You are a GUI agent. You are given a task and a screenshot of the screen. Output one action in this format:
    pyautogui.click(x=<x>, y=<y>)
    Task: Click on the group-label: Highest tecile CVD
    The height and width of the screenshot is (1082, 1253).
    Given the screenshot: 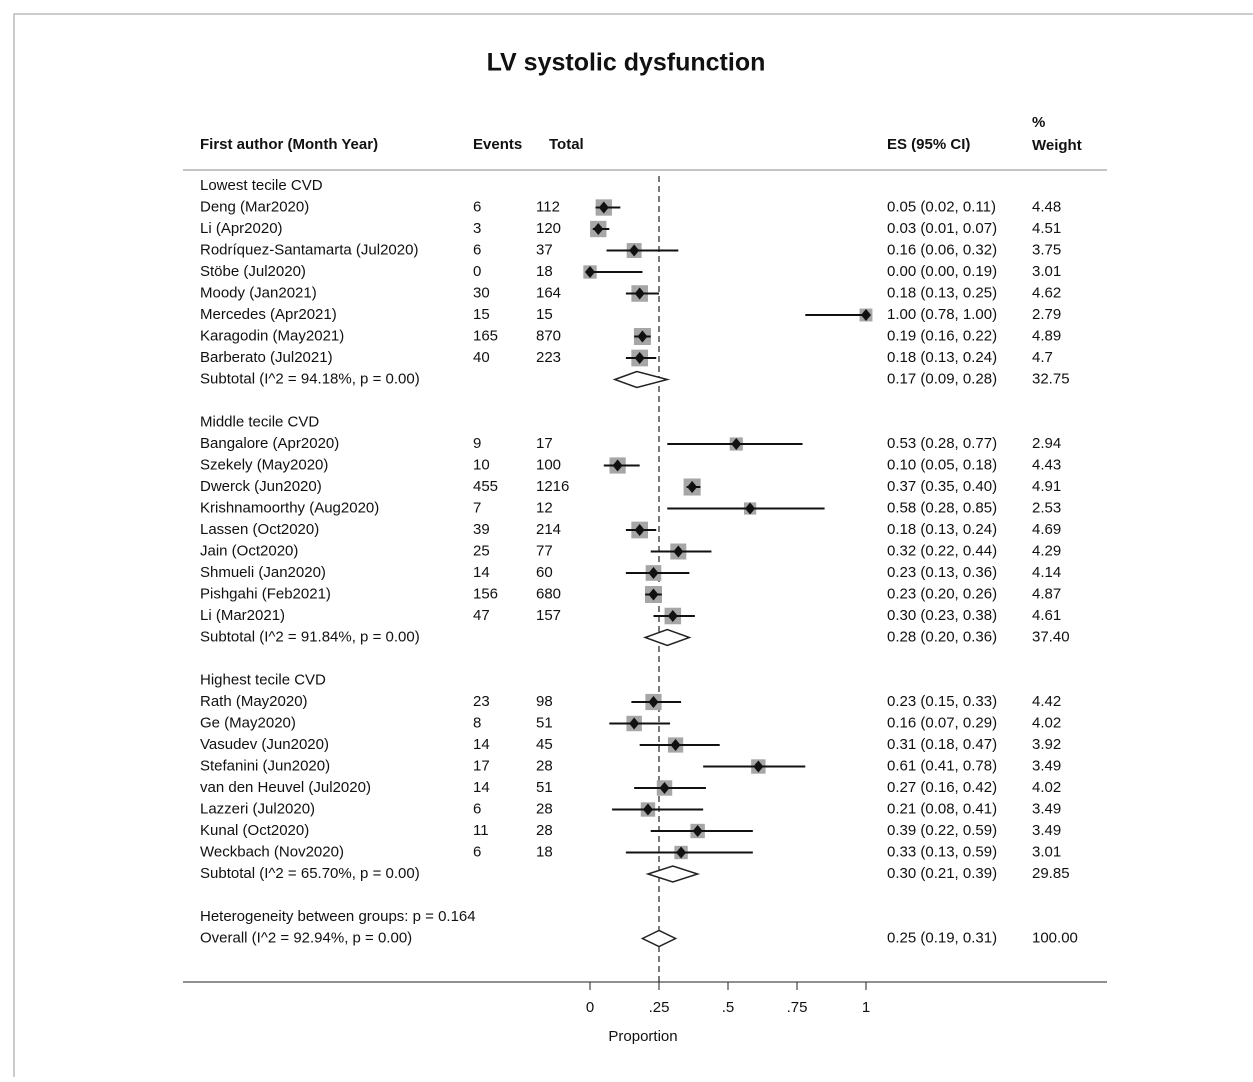 What is the action you would take?
    pyautogui.click(x=263, y=679)
    